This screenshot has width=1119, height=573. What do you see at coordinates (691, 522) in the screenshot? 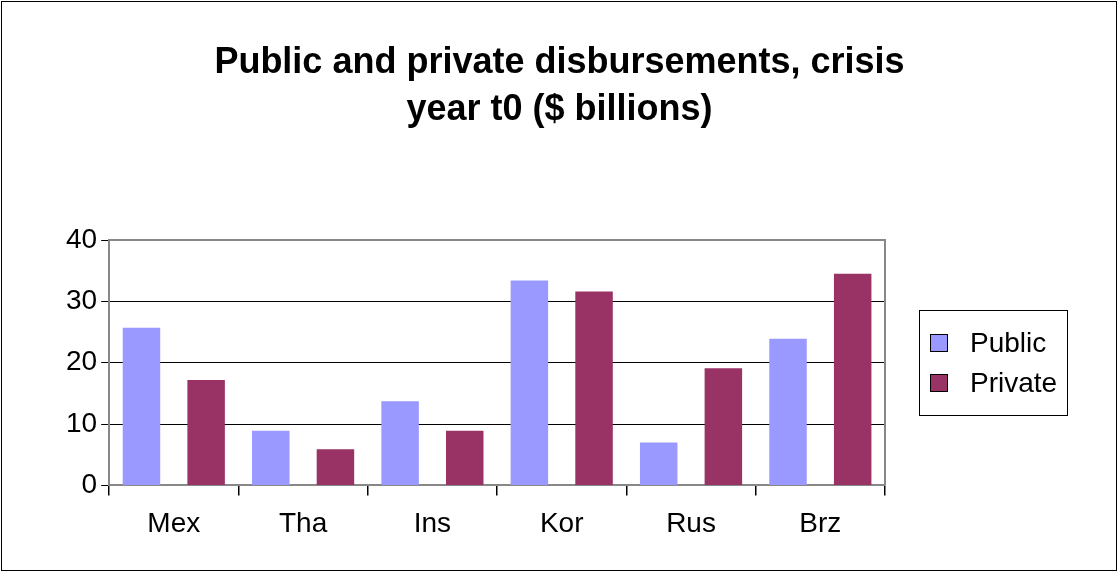
I see `x-tick-label: Rus` at bounding box center [691, 522].